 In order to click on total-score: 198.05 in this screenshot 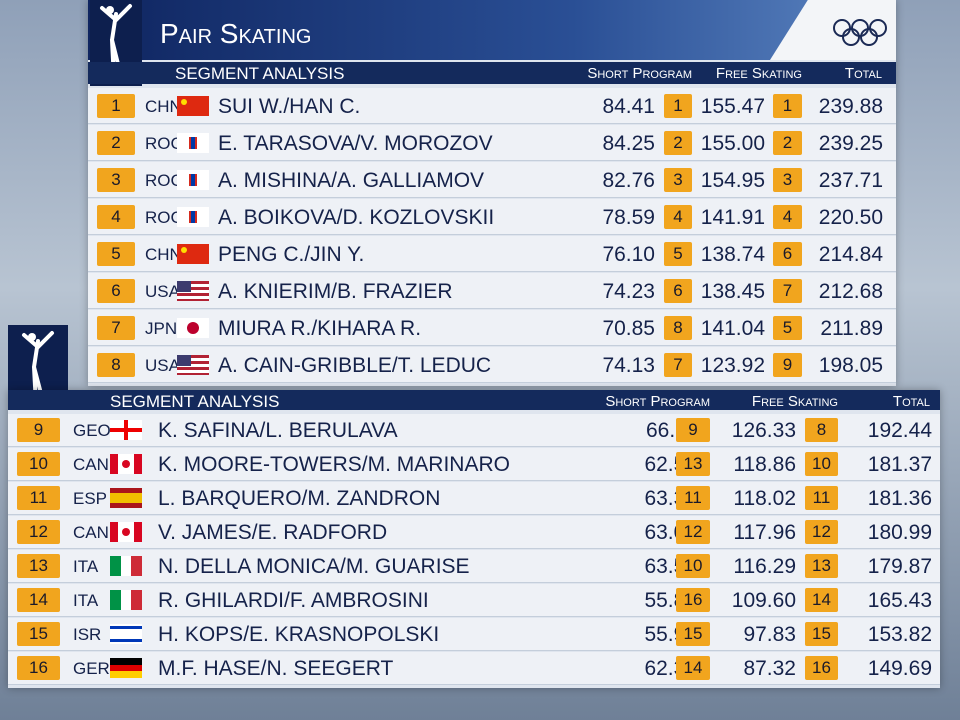, I will do `click(850, 365)`.